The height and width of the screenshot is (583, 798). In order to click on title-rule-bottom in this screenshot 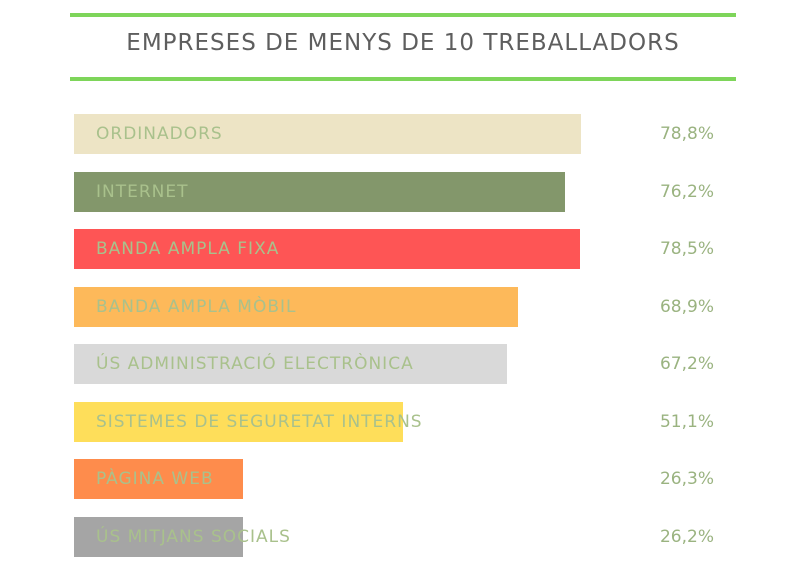, I will do `click(403, 79)`.